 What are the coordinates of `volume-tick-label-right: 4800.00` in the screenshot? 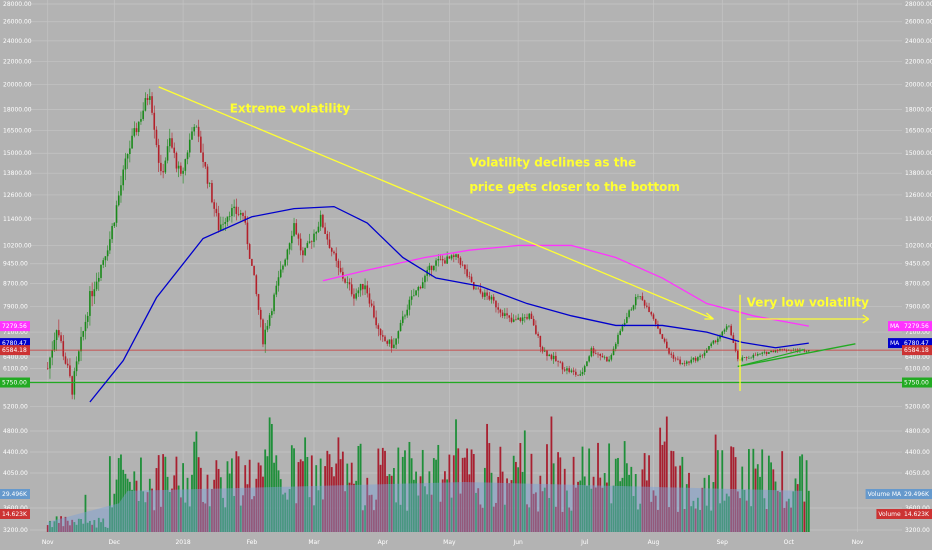 It's located at (917, 431).